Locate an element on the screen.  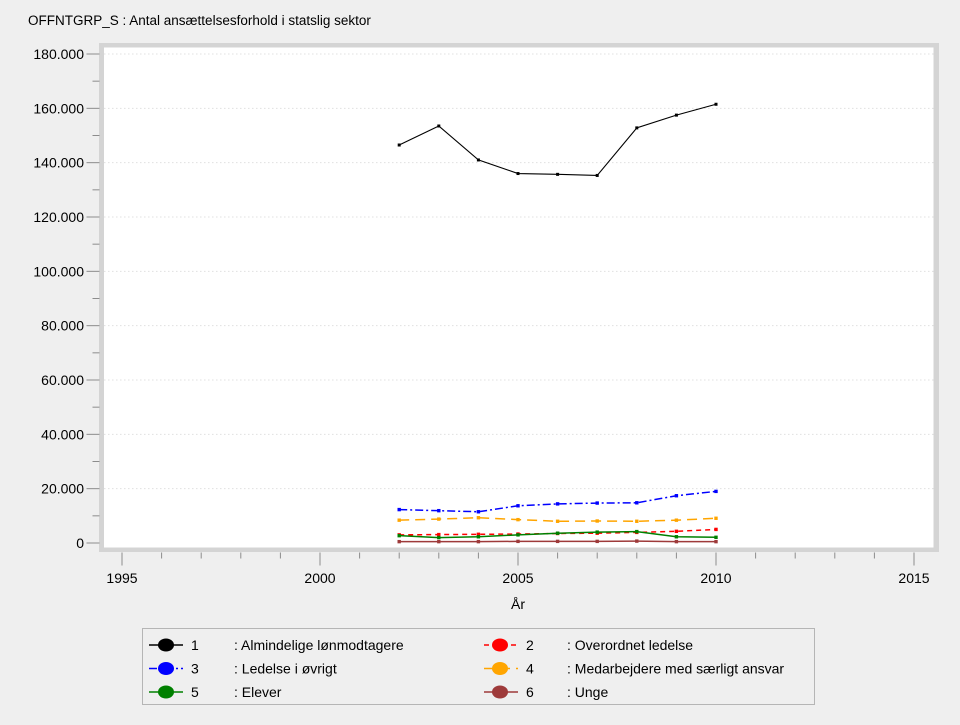
legend-item-4: 4 : Medarbejdere med særligt ansvar is located at coordinates (634, 669).